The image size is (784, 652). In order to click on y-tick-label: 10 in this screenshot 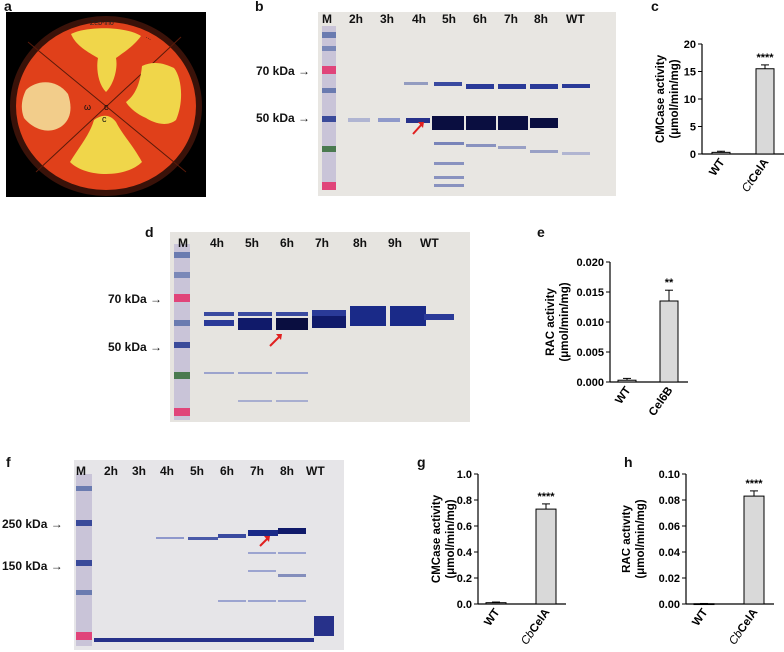, I will do `click(690, 100)`.